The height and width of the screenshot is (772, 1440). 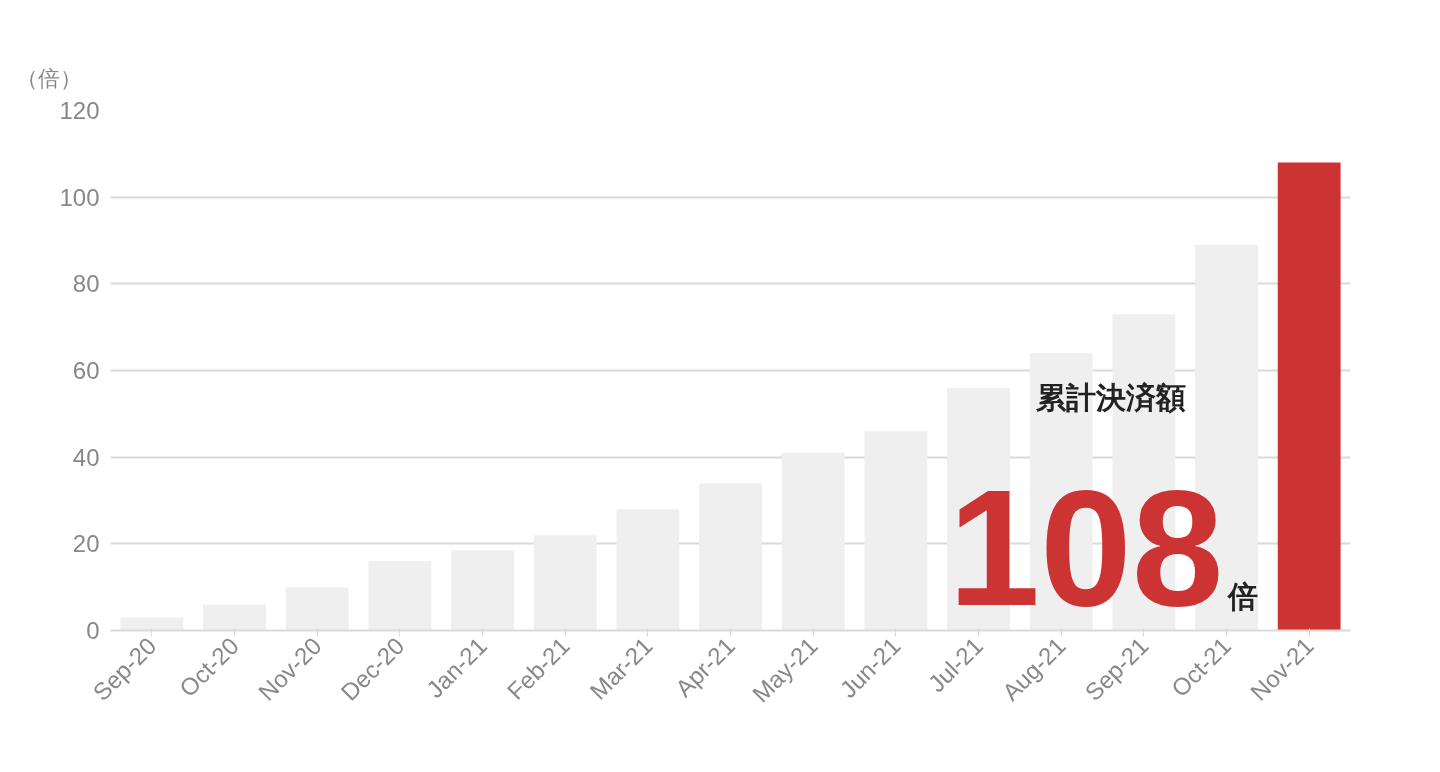 What do you see at coordinates (1243, 597) in the screenshot?
I see `annotation: 倍` at bounding box center [1243, 597].